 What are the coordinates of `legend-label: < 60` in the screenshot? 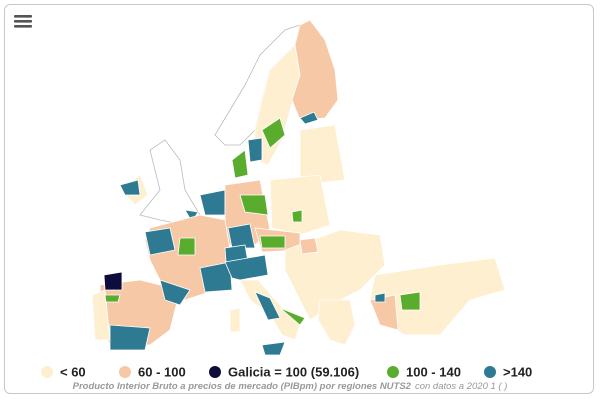 It's located at (73, 371).